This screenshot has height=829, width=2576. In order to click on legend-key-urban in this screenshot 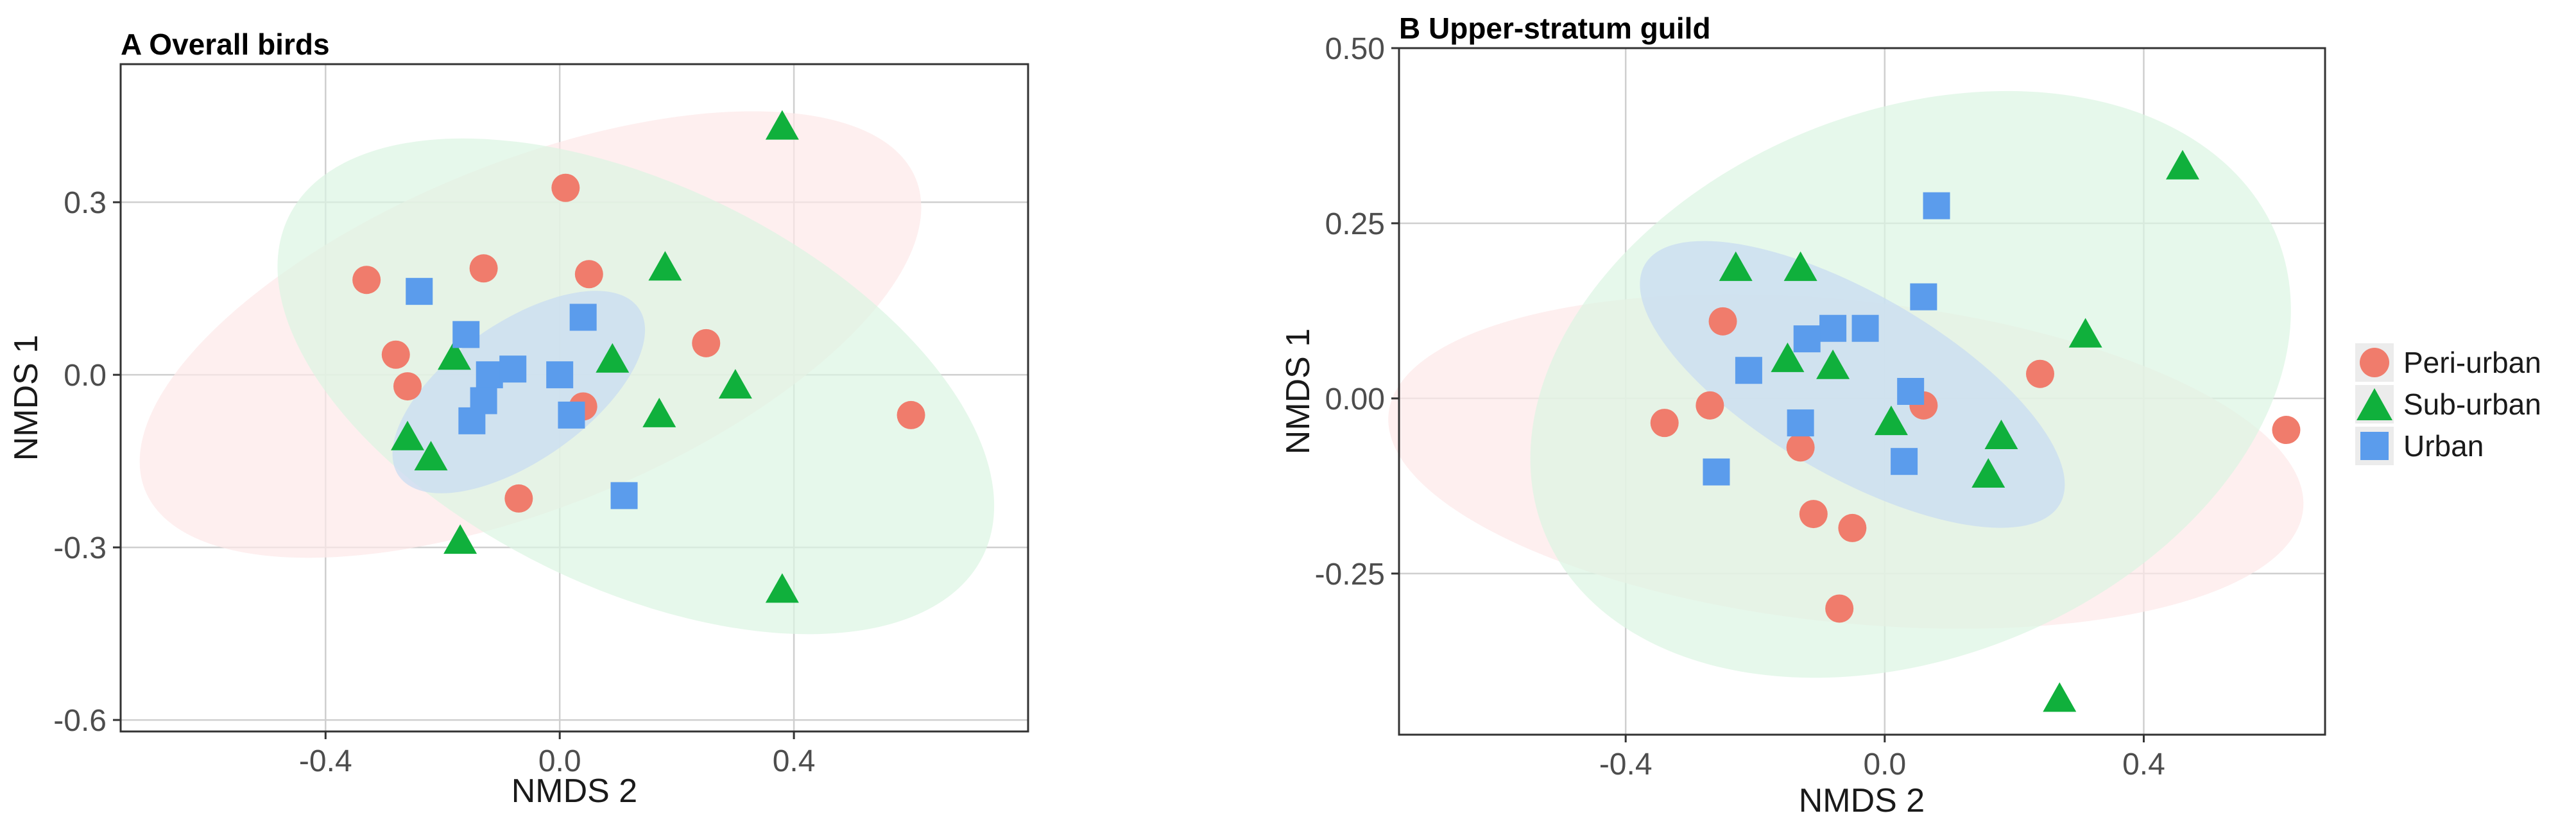, I will do `click(2374, 446)`.